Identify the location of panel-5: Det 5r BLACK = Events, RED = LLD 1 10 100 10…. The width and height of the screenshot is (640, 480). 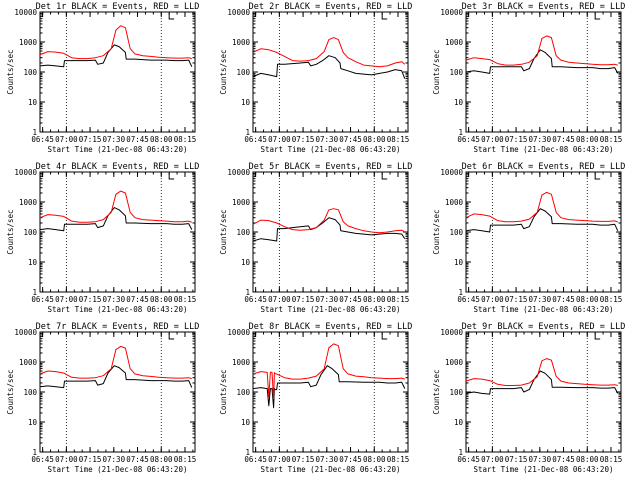
(315, 238).